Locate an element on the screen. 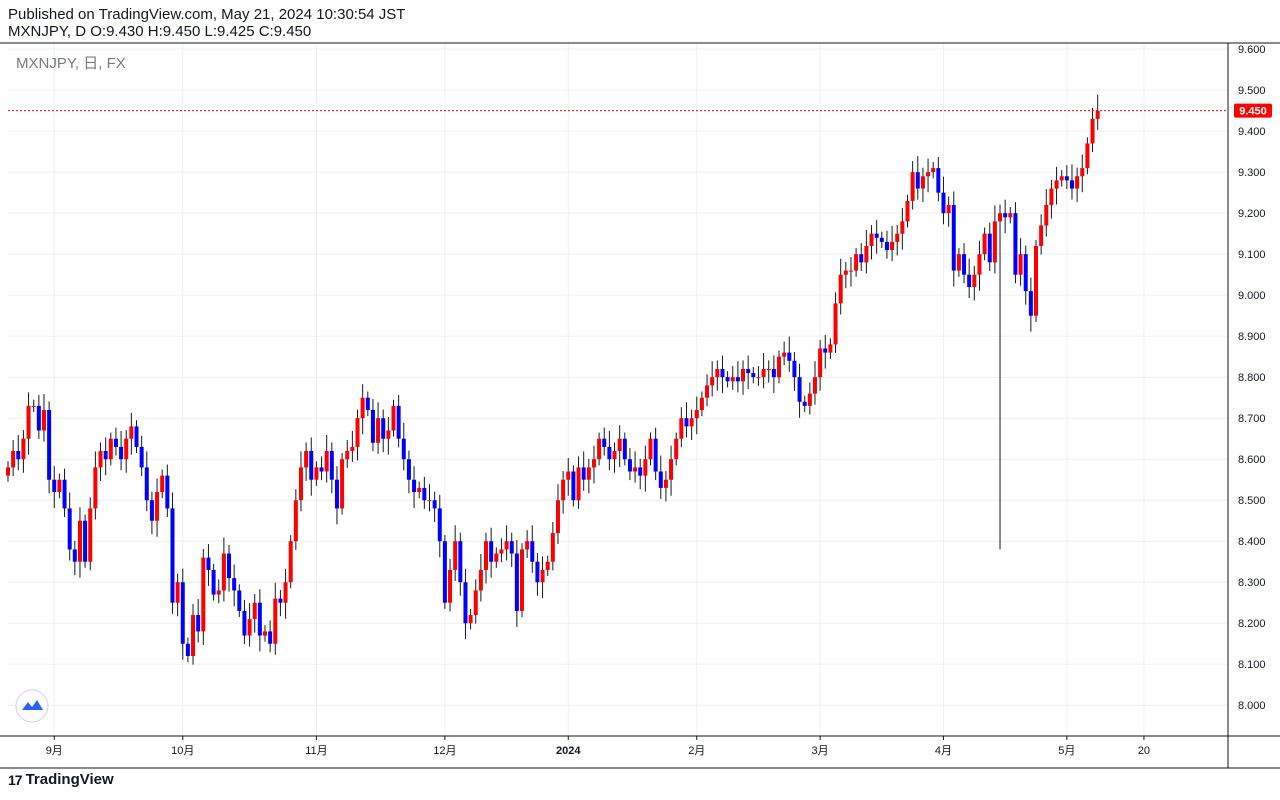 This screenshot has height=800, width=1280. time-axis: 9月 10月 11月 12月 2024 2月 3月 4月 5月 20 is located at coordinates (598, 746).